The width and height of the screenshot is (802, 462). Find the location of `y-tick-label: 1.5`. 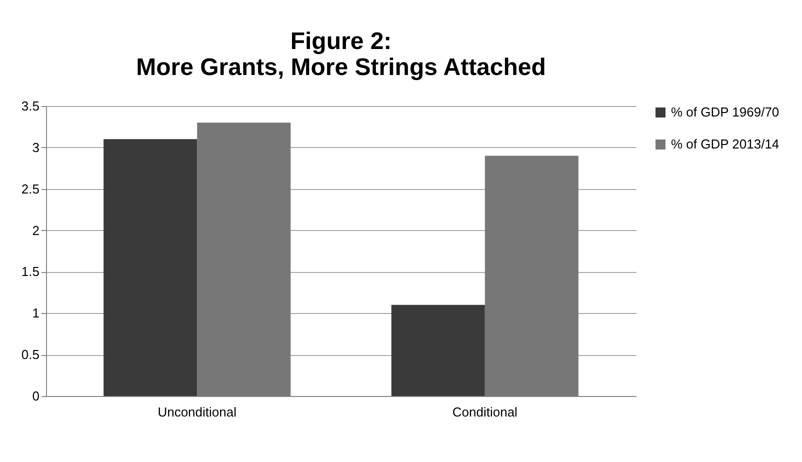

y-tick-label: 1.5 is located at coordinates (30, 272).